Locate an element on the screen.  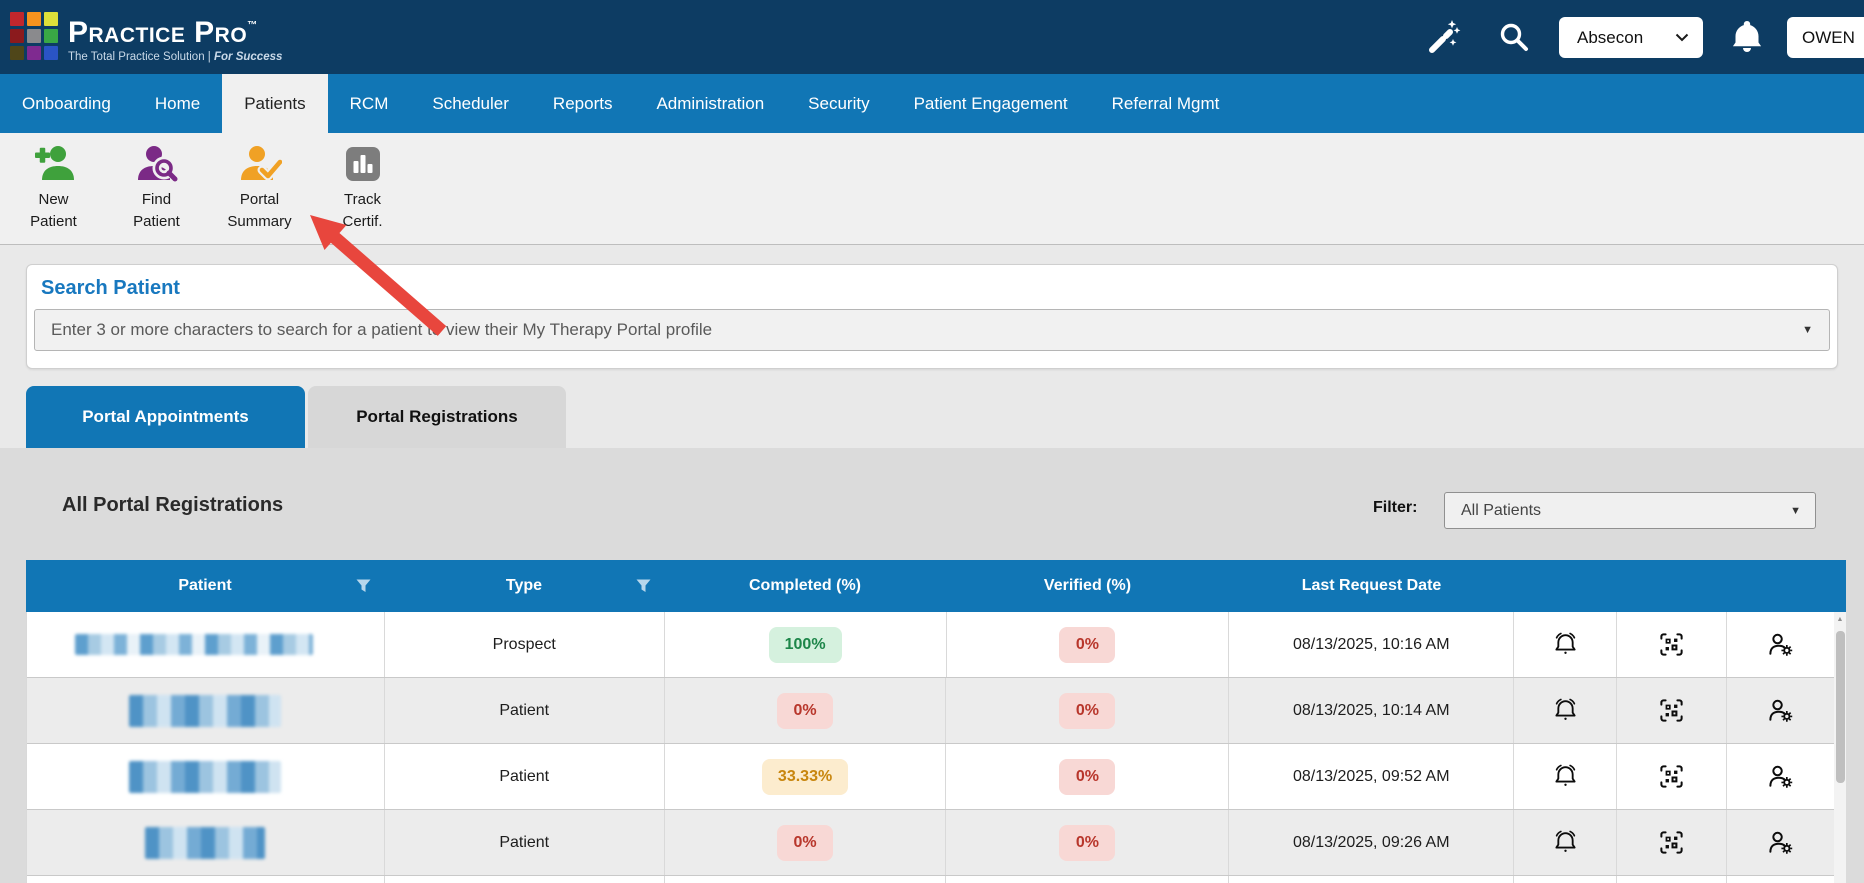
last-request-date-cell: 08/13/2025, 10:14 AM is located at coordinates (1372, 710).